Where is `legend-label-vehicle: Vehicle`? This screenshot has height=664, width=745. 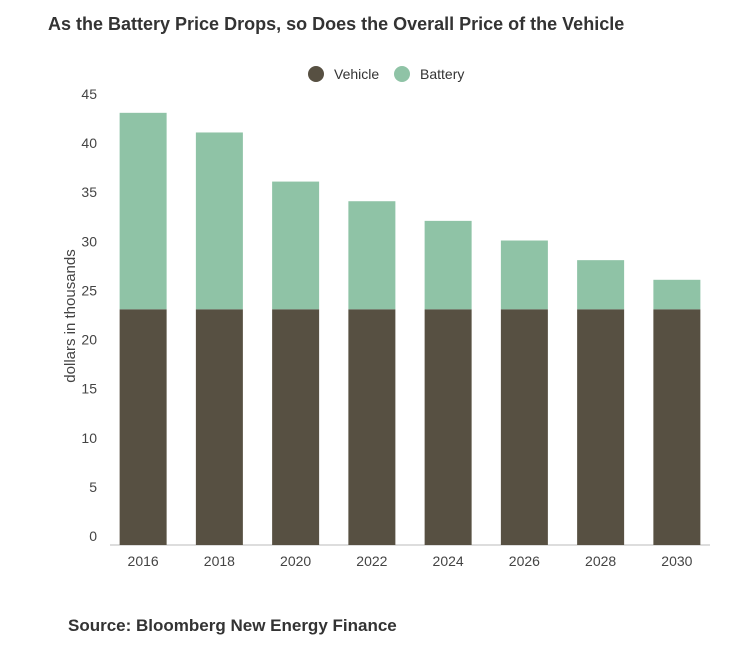
legend-label-vehicle: Vehicle is located at coordinates (356, 74).